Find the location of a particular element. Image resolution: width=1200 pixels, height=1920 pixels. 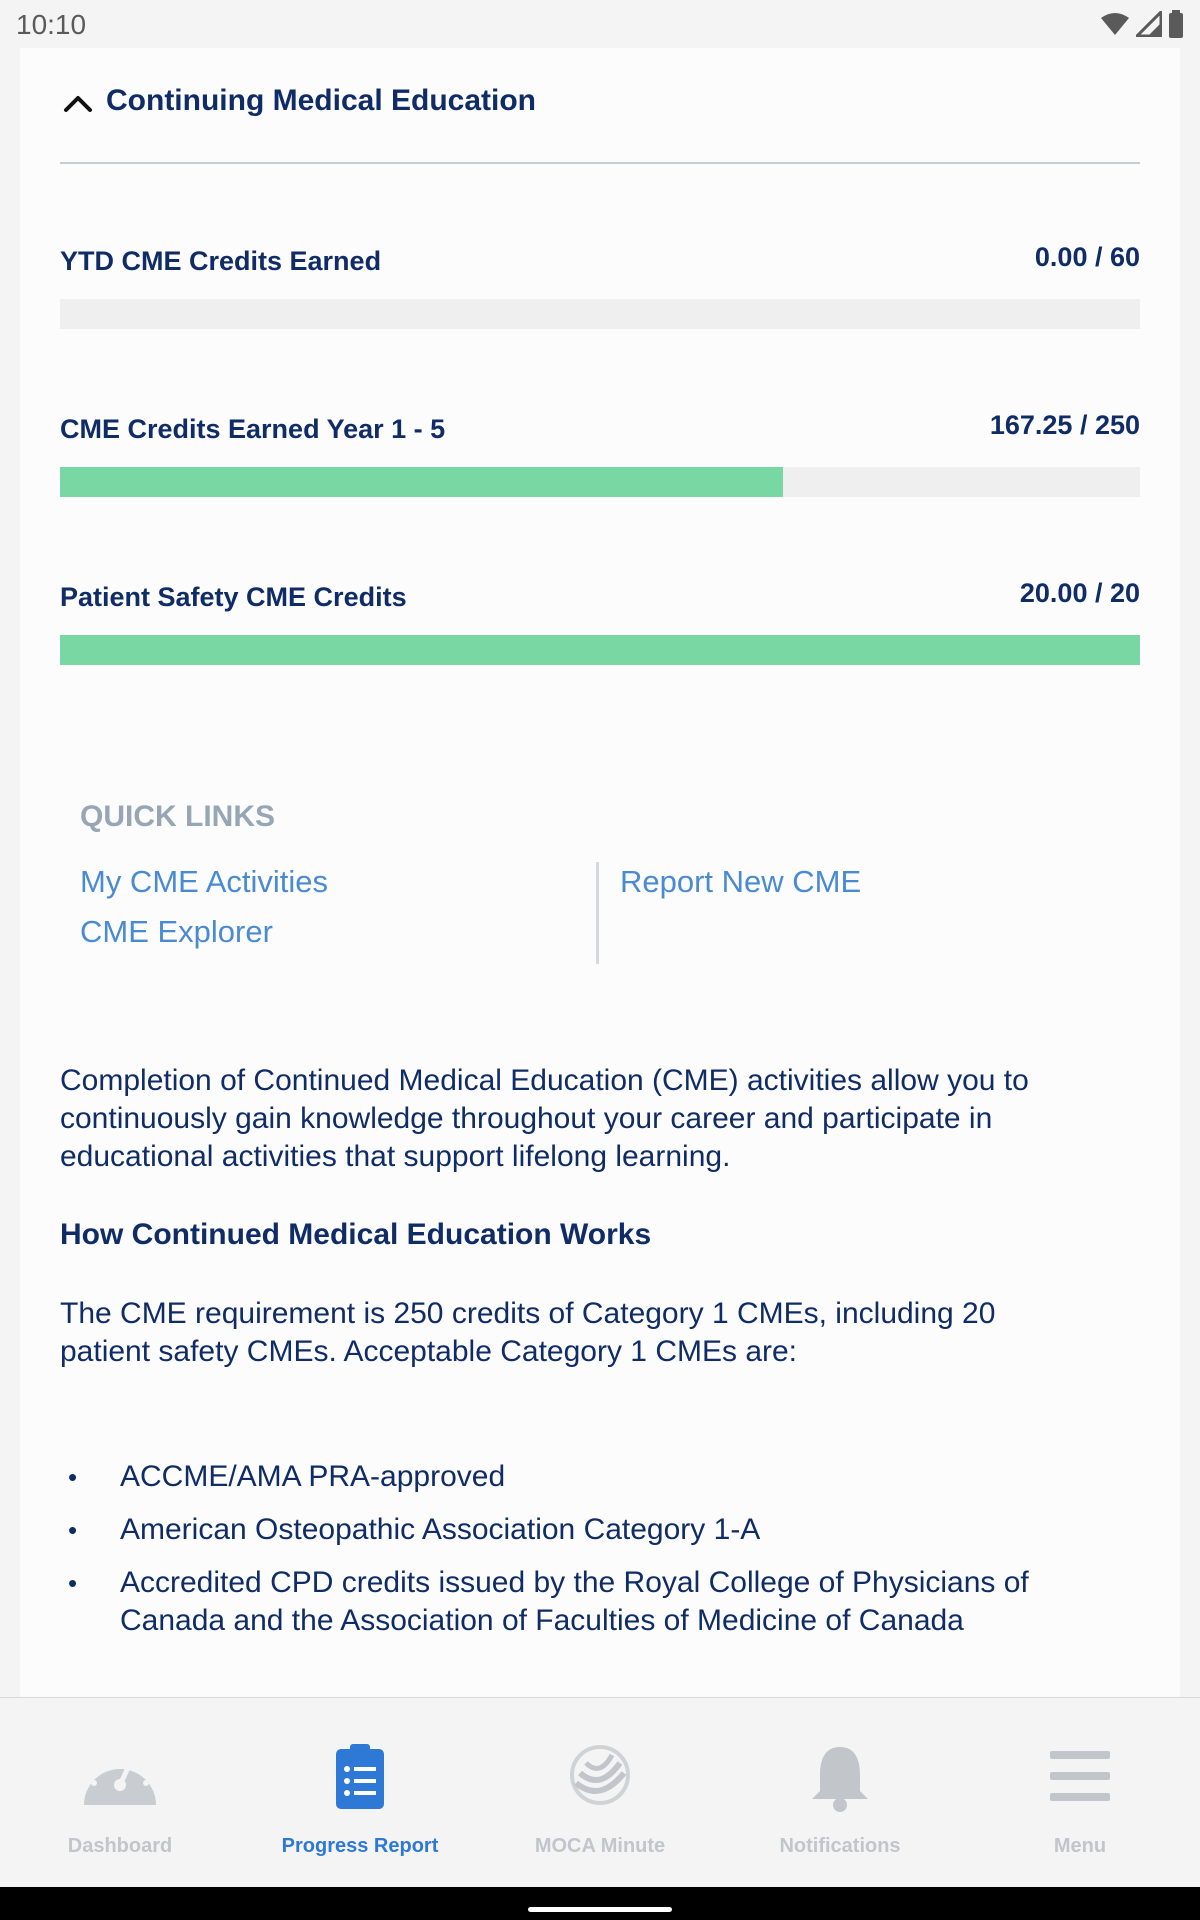

status-icons is located at coordinates (1142, 24).